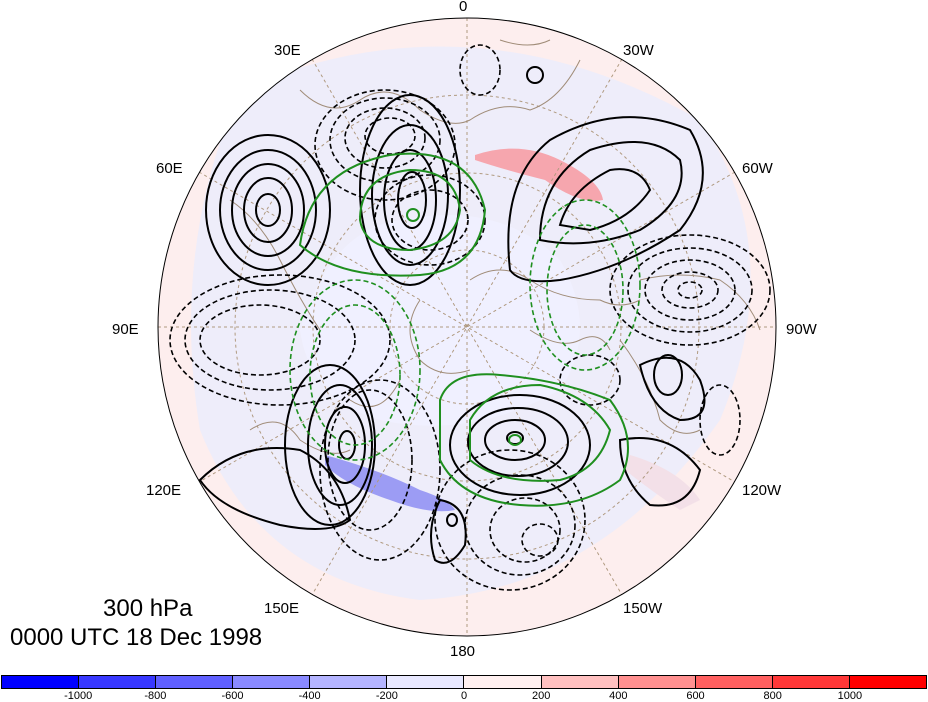 Image resolution: width=928 pixels, height=702 pixels. Describe the element at coordinates (232, 696) in the screenshot. I see `colorbar-tick-label: -600` at that location.